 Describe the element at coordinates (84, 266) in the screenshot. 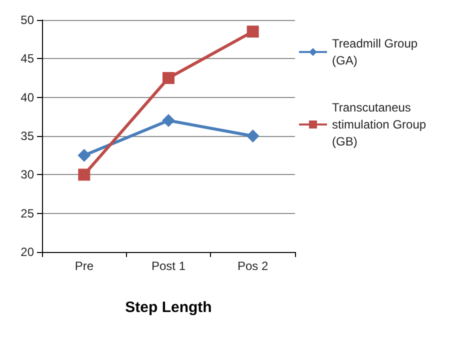

I see `x-tick-label: Pre` at that location.